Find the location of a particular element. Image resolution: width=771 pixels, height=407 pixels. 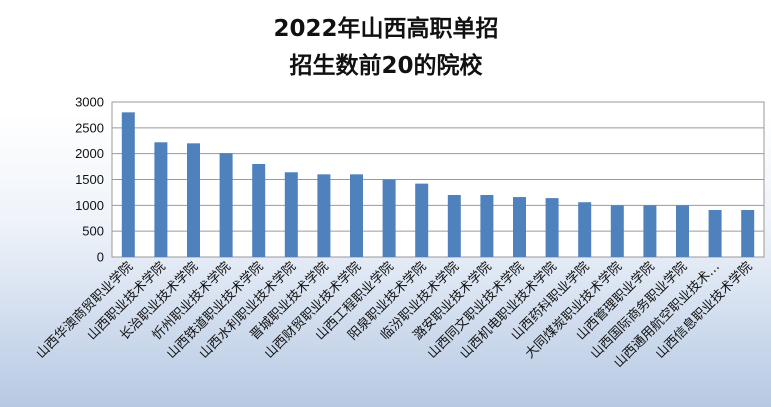

chart-title-line-2: 招生数前20的院校 is located at coordinates (386, 65).